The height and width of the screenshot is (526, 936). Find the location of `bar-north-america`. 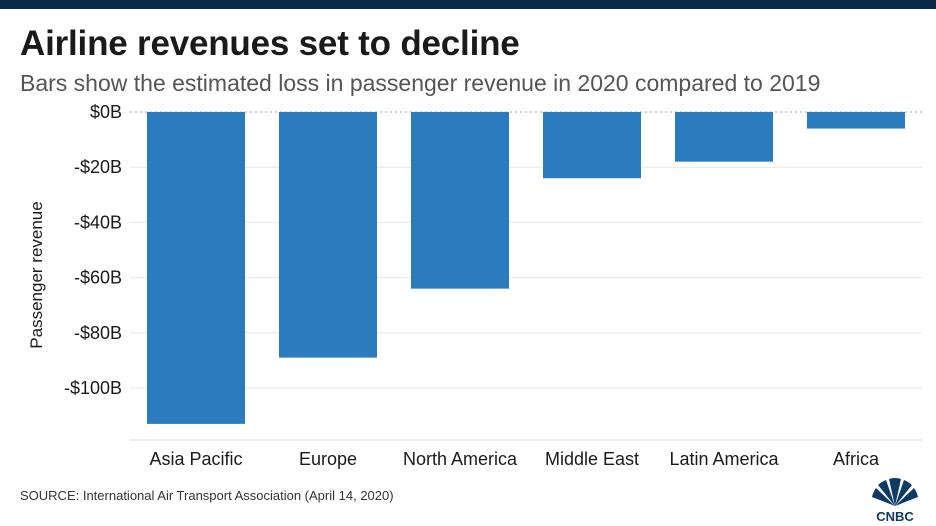

bar-north-america is located at coordinates (460, 200).